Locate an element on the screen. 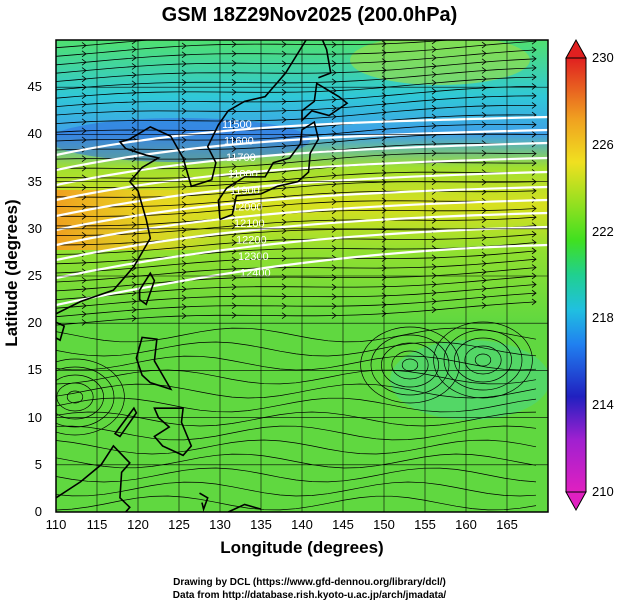  colorbar-tick-label: 222 is located at coordinates (603, 231).